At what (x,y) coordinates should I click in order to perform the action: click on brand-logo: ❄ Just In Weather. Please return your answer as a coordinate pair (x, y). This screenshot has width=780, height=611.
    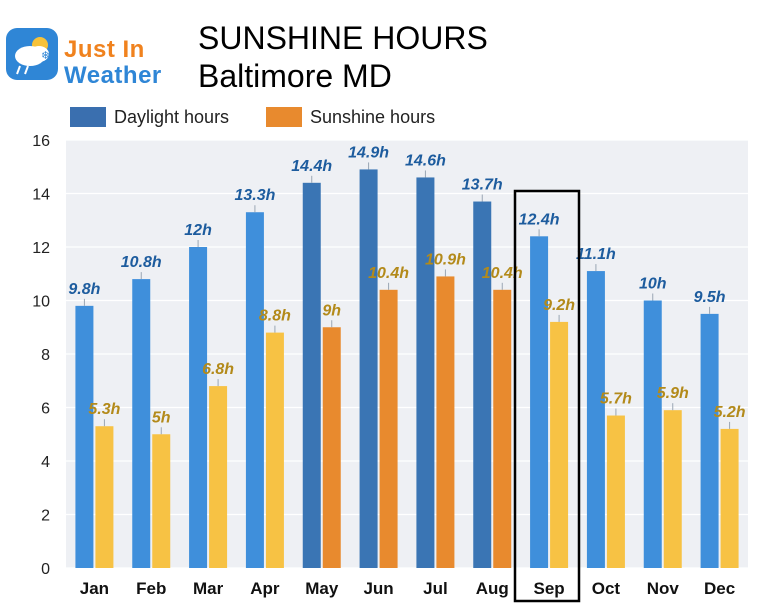
    Looking at the image, I should click on (99, 58).